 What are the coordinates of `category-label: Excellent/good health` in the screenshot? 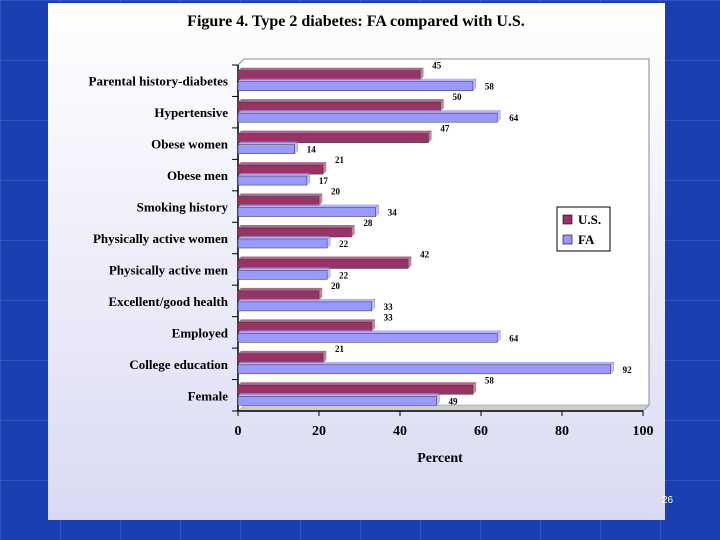 It's located at (168, 301).